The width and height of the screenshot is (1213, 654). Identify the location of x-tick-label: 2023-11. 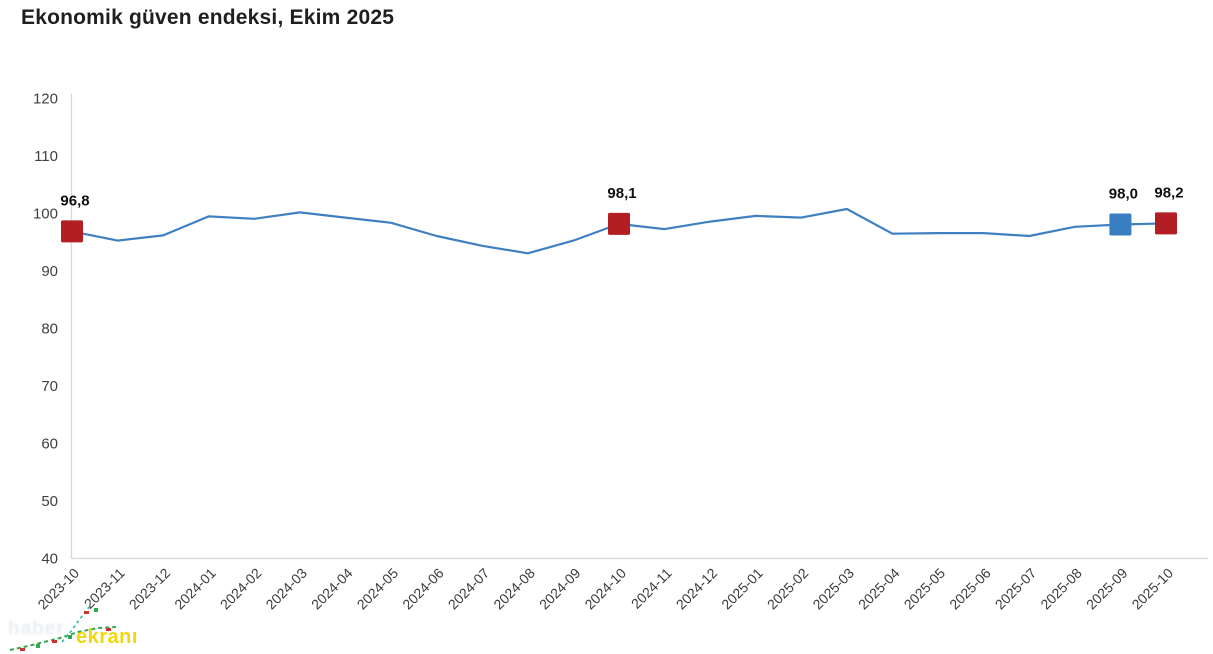
(104, 588).